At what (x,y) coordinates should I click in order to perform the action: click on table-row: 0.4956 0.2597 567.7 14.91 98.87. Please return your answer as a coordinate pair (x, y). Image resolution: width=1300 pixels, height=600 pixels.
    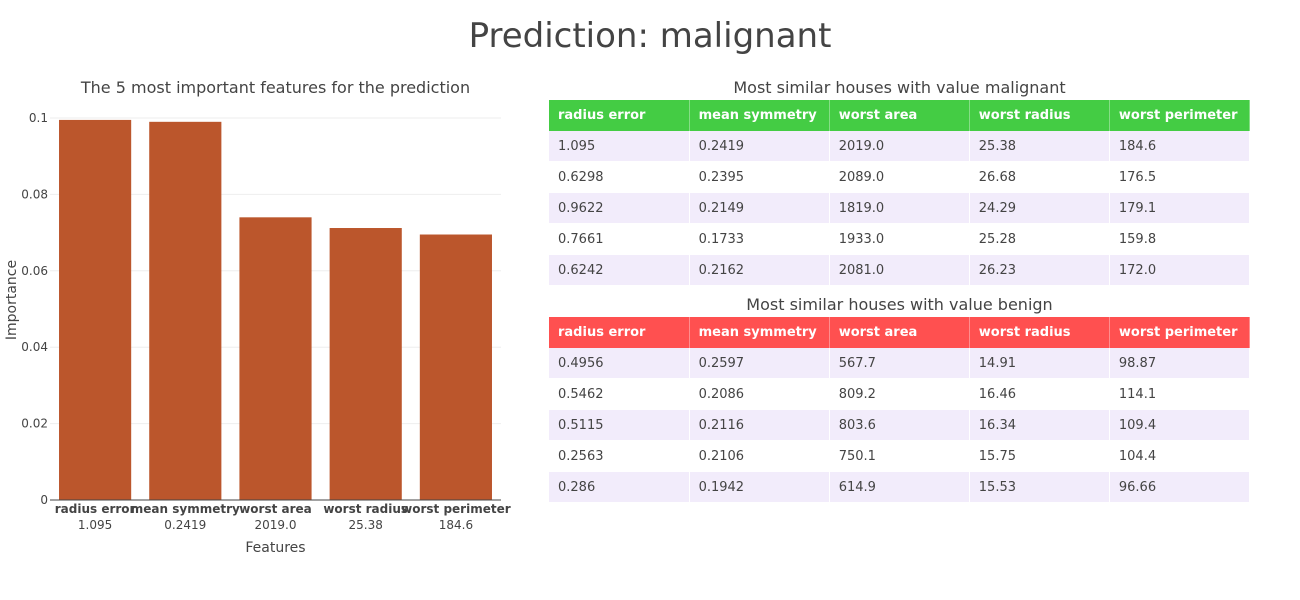
    Looking at the image, I should click on (900, 363).